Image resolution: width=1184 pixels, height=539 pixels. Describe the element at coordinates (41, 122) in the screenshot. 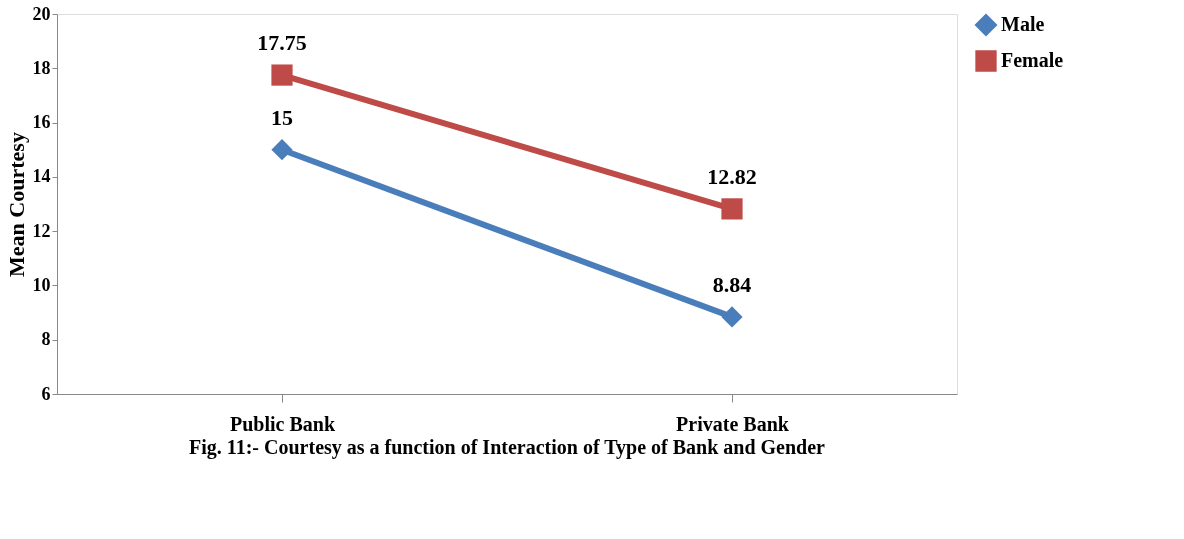

I see `y-tick-label: 16` at that location.